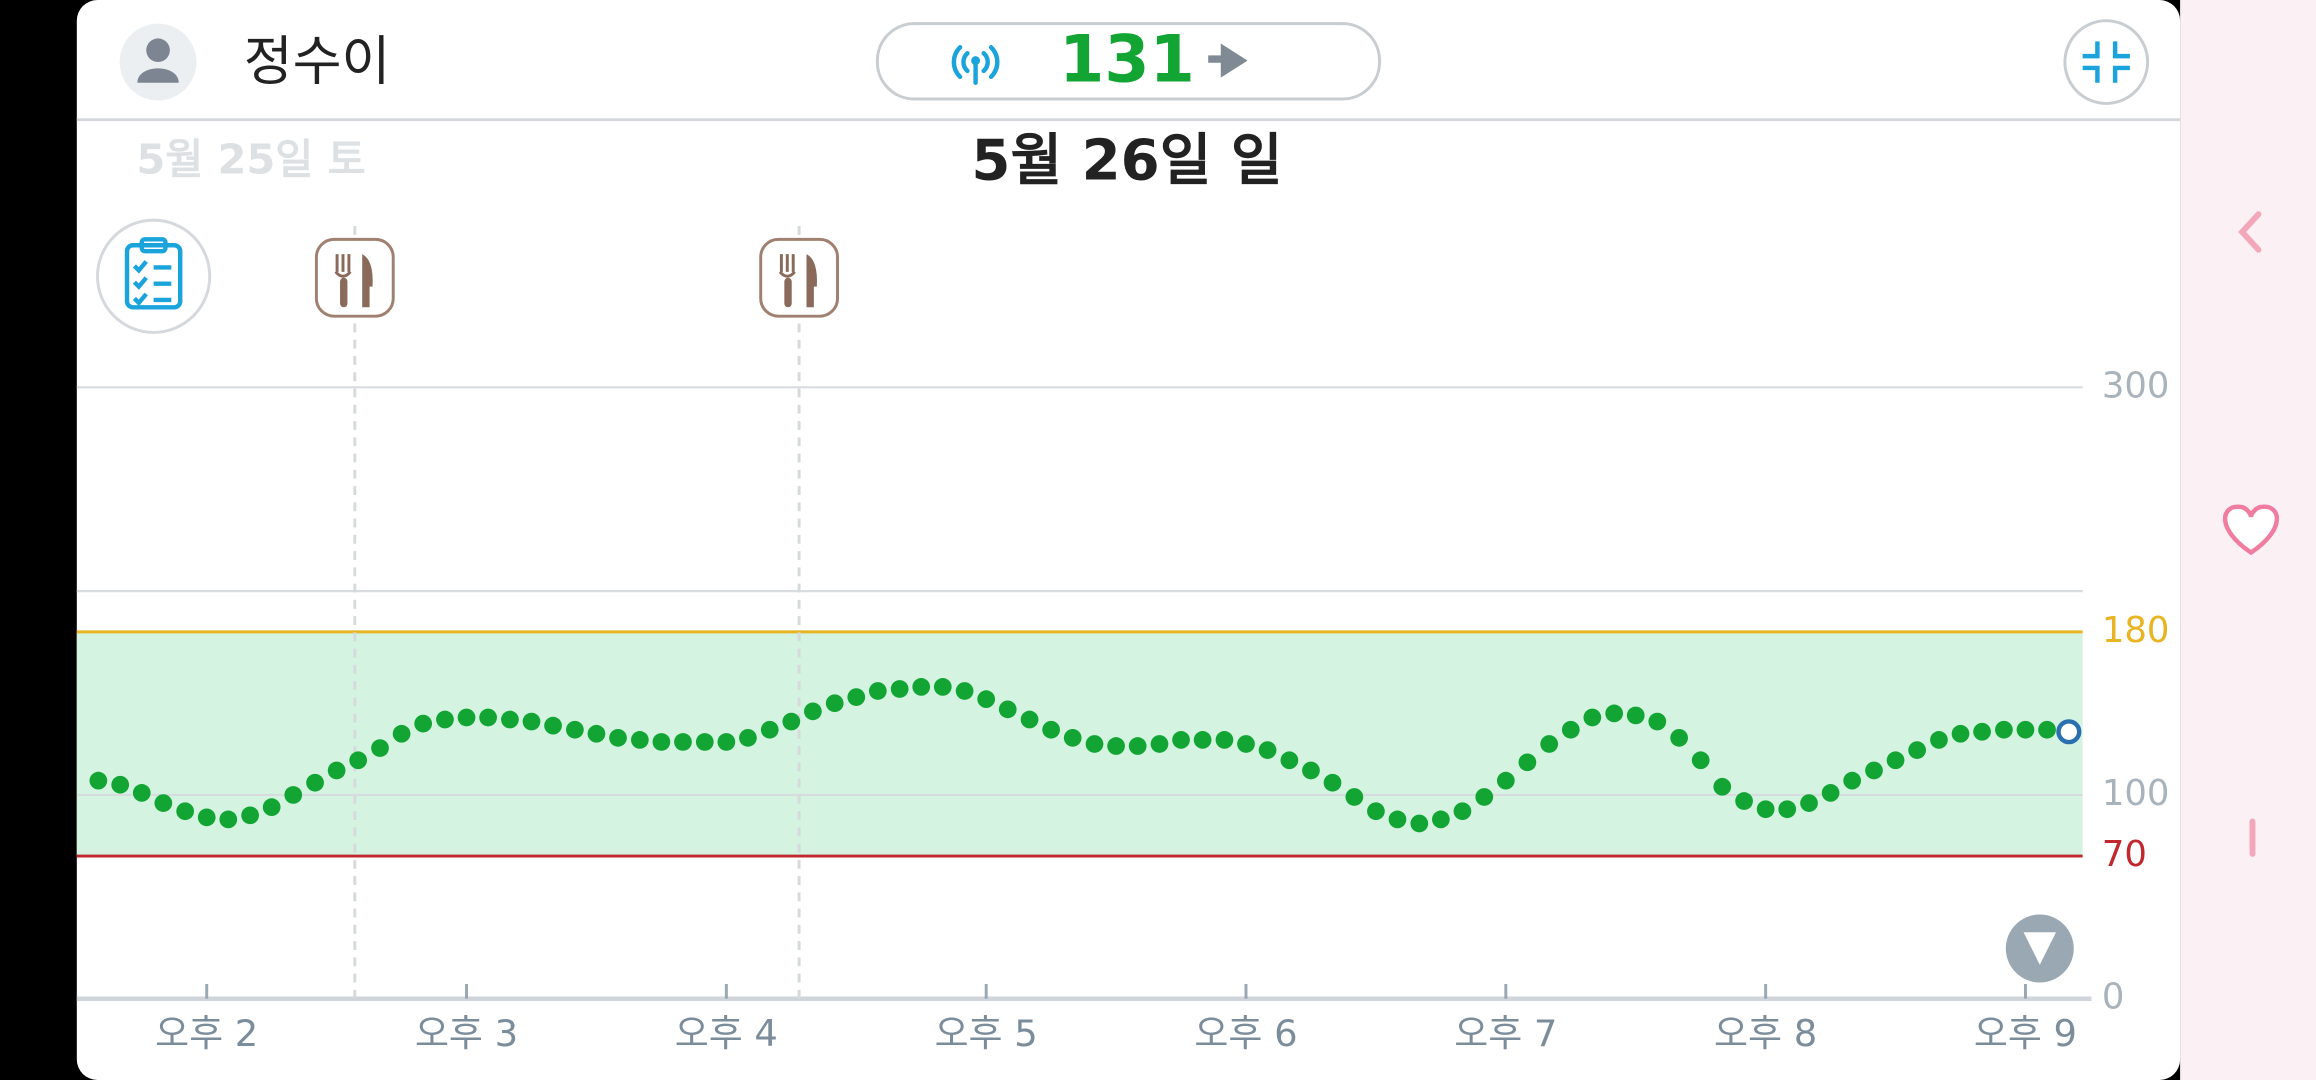 This screenshot has height=1080, width=2316. I want to click on x-tick-label: 오후 7, so click(1505, 1033).